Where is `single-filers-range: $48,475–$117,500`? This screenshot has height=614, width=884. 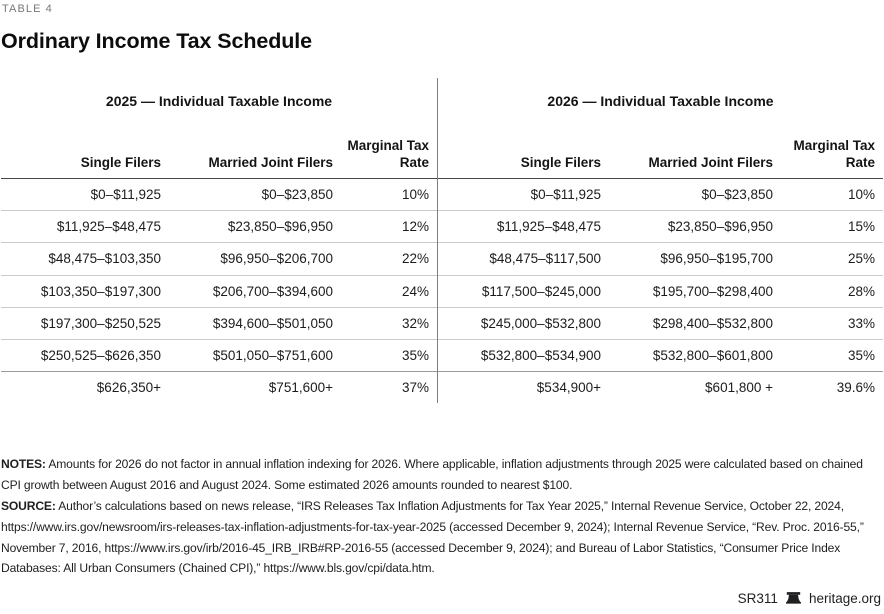
single-filers-range: $48,475–$117,500 is located at coordinates (523, 259).